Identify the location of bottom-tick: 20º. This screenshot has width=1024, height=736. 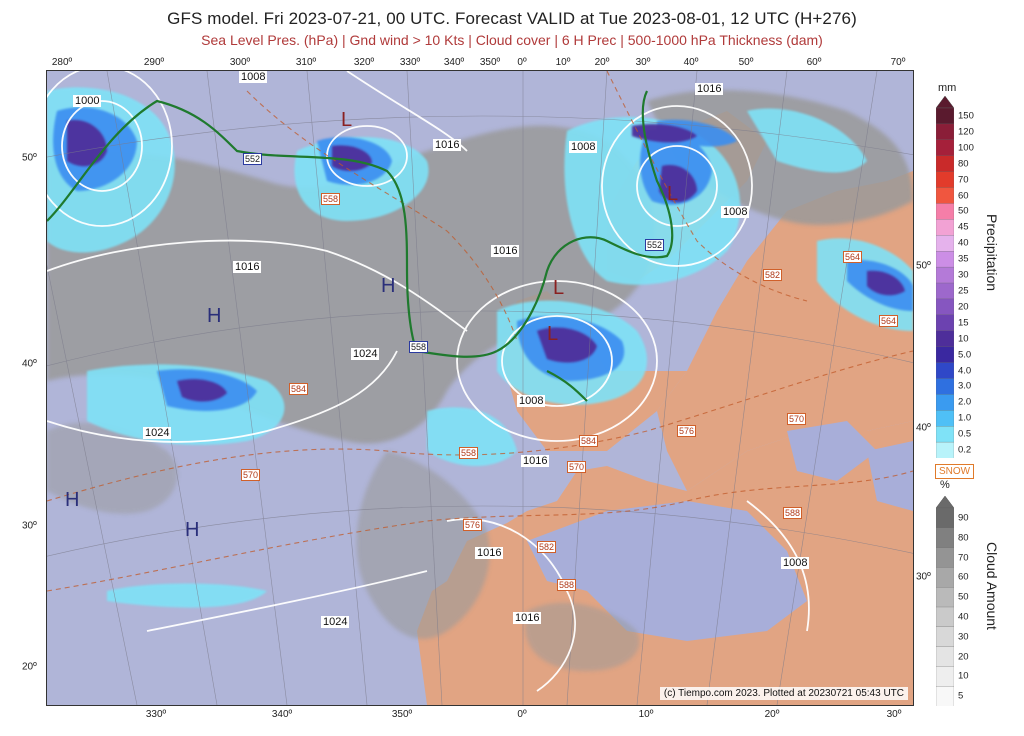
(772, 714).